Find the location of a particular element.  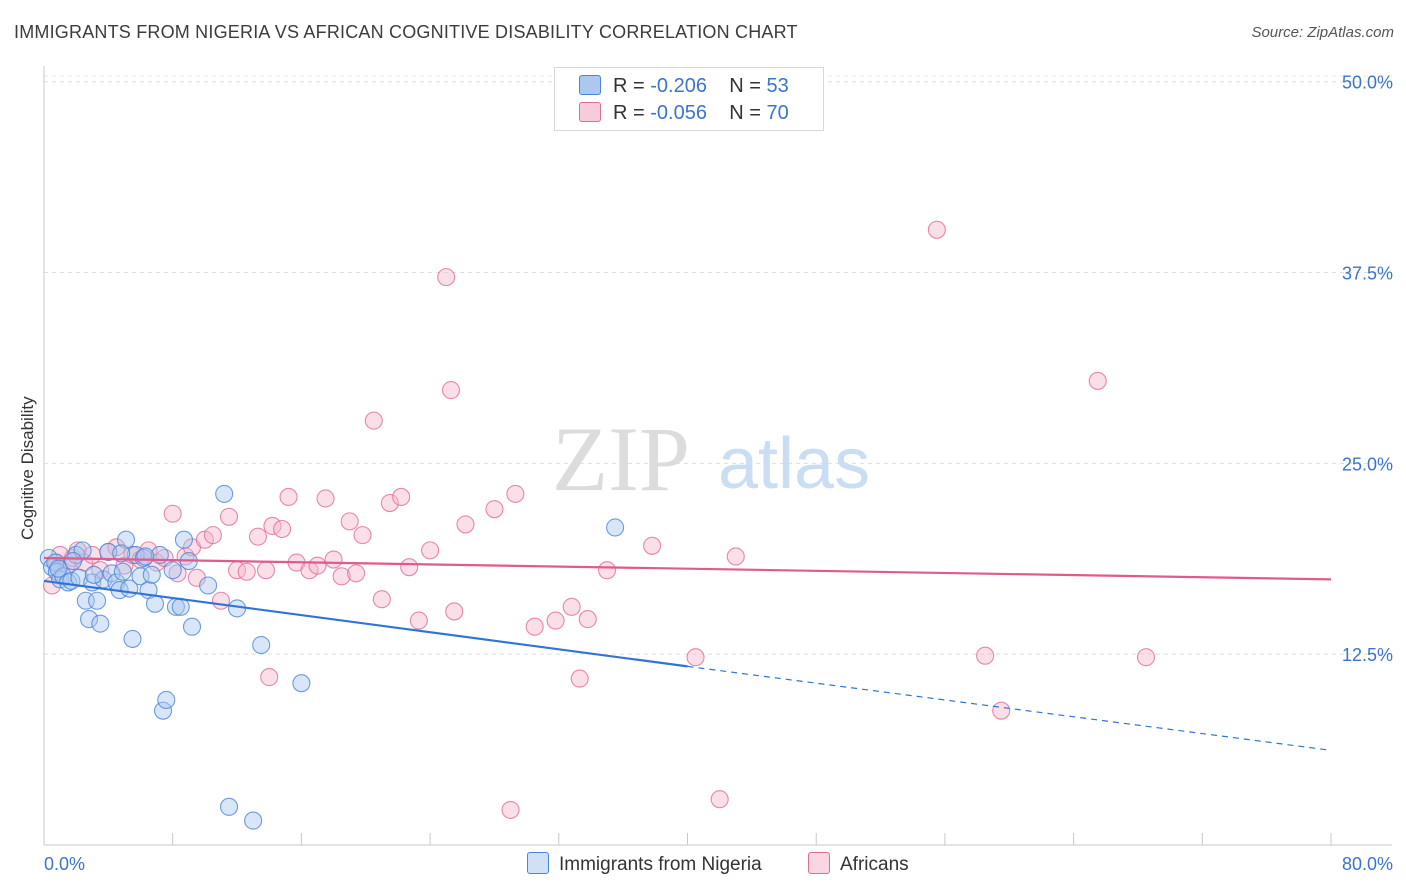

source-label: Source: ZipAtlas.com is located at coordinates (1322, 32).